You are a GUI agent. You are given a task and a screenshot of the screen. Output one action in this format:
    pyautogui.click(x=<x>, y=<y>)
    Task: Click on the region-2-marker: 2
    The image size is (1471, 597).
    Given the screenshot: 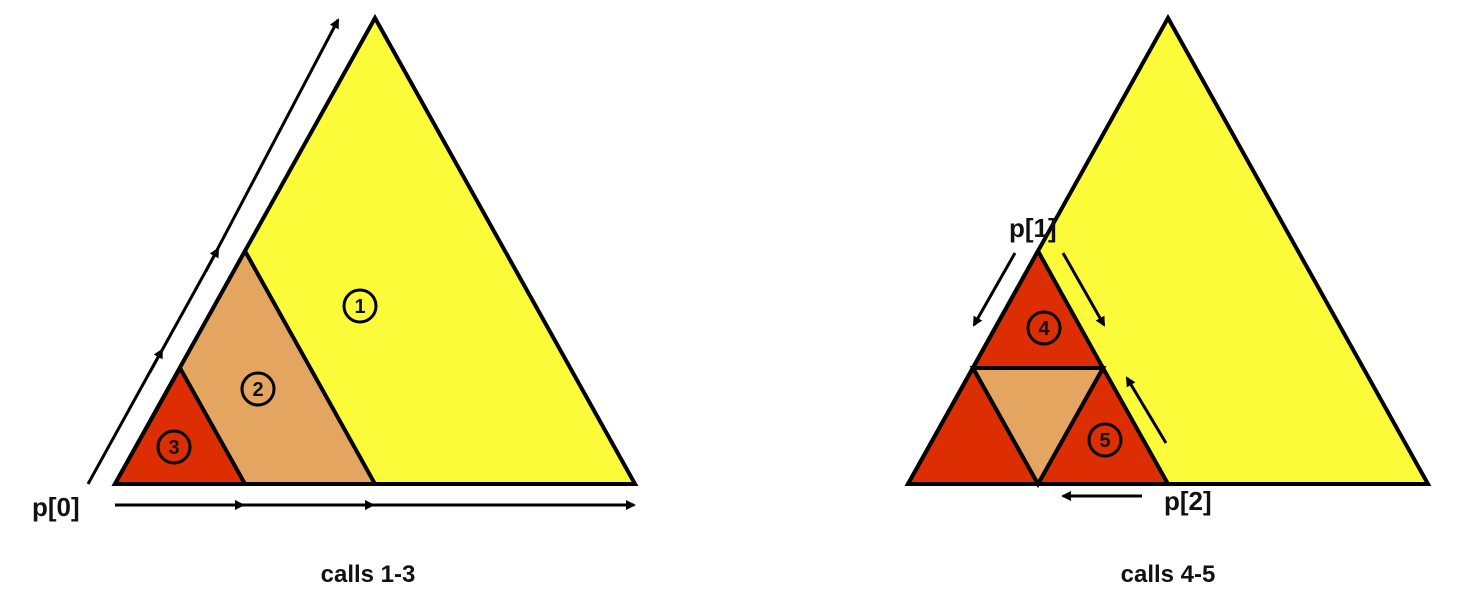 What is the action you would take?
    pyautogui.click(x=258, y=389)
    